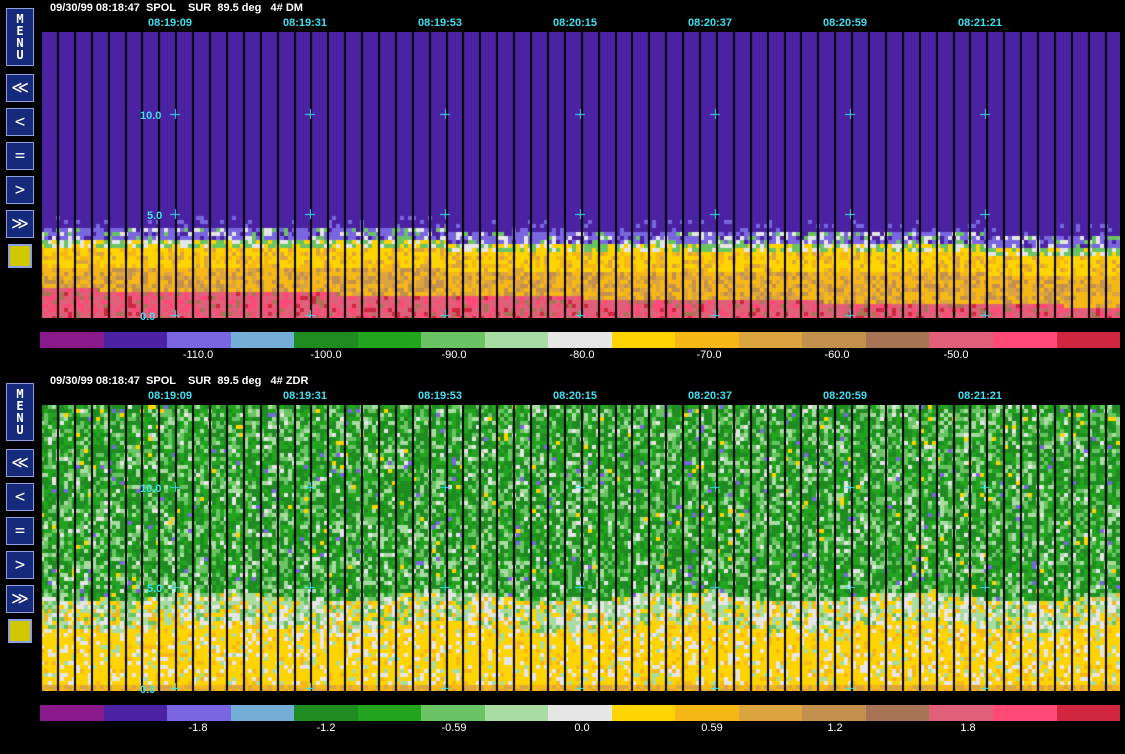  What do you see at coordinates (837, 355) in the screenshot?
I see `scale-label: -60.0` at bounding box center [837, 355].